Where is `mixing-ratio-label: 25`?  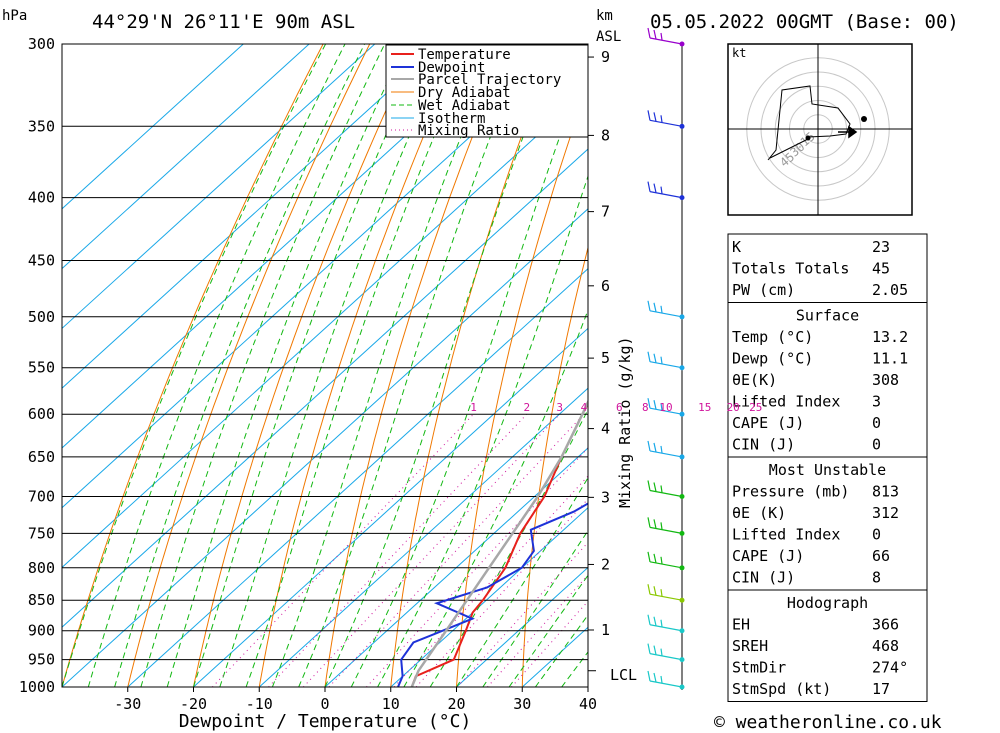 mixing-ratio-label: 25 is located at coordinates (755, 407).